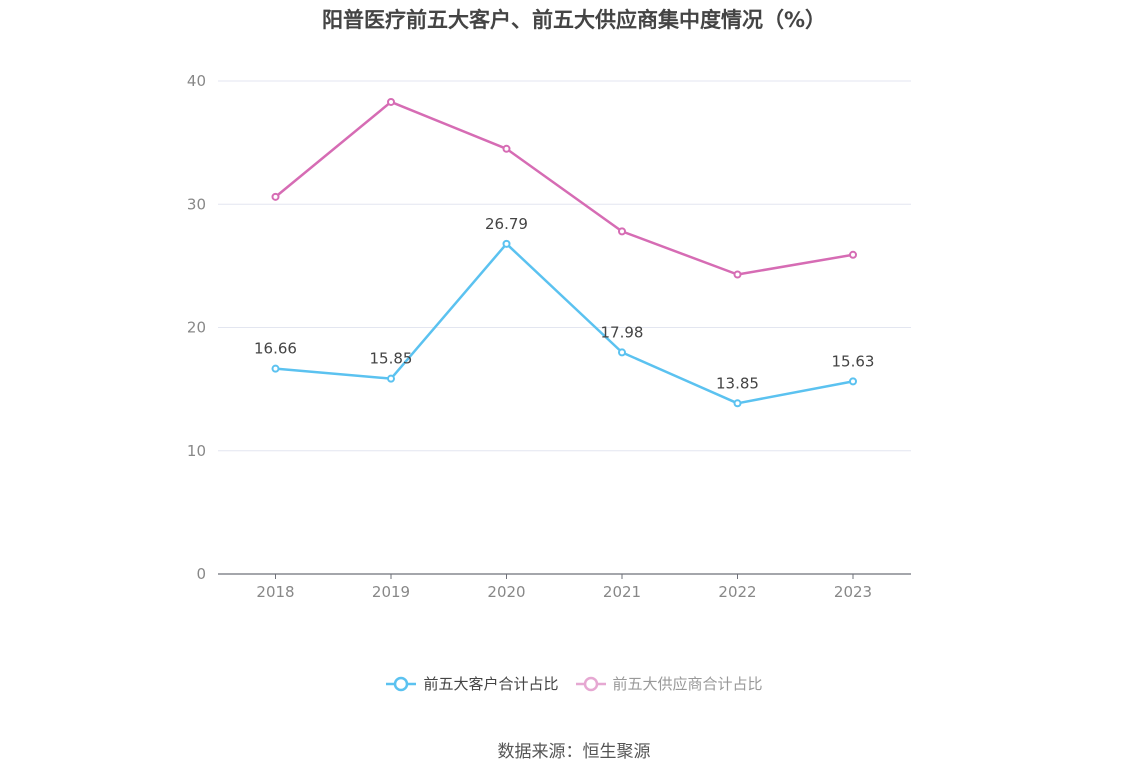 This screenshot has height=776, width=1148. Describe the element at coordinates (401, 683) in the screenshot. I see `legend-marker-customers-icon` at that location.